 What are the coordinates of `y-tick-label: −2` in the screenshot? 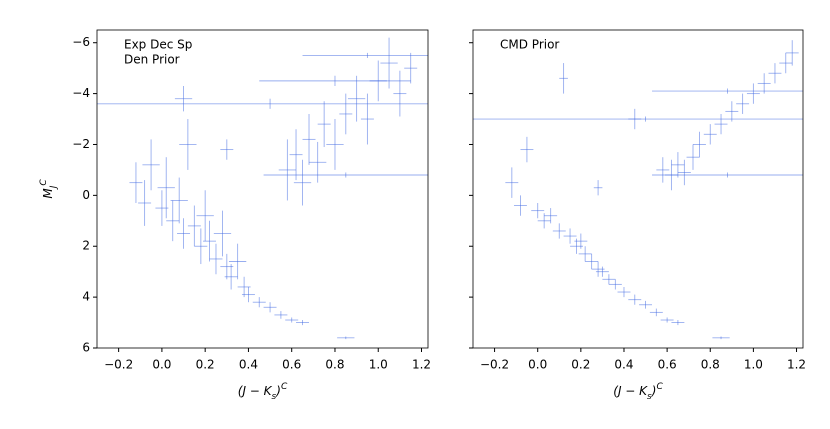 It's located at (81, 144).